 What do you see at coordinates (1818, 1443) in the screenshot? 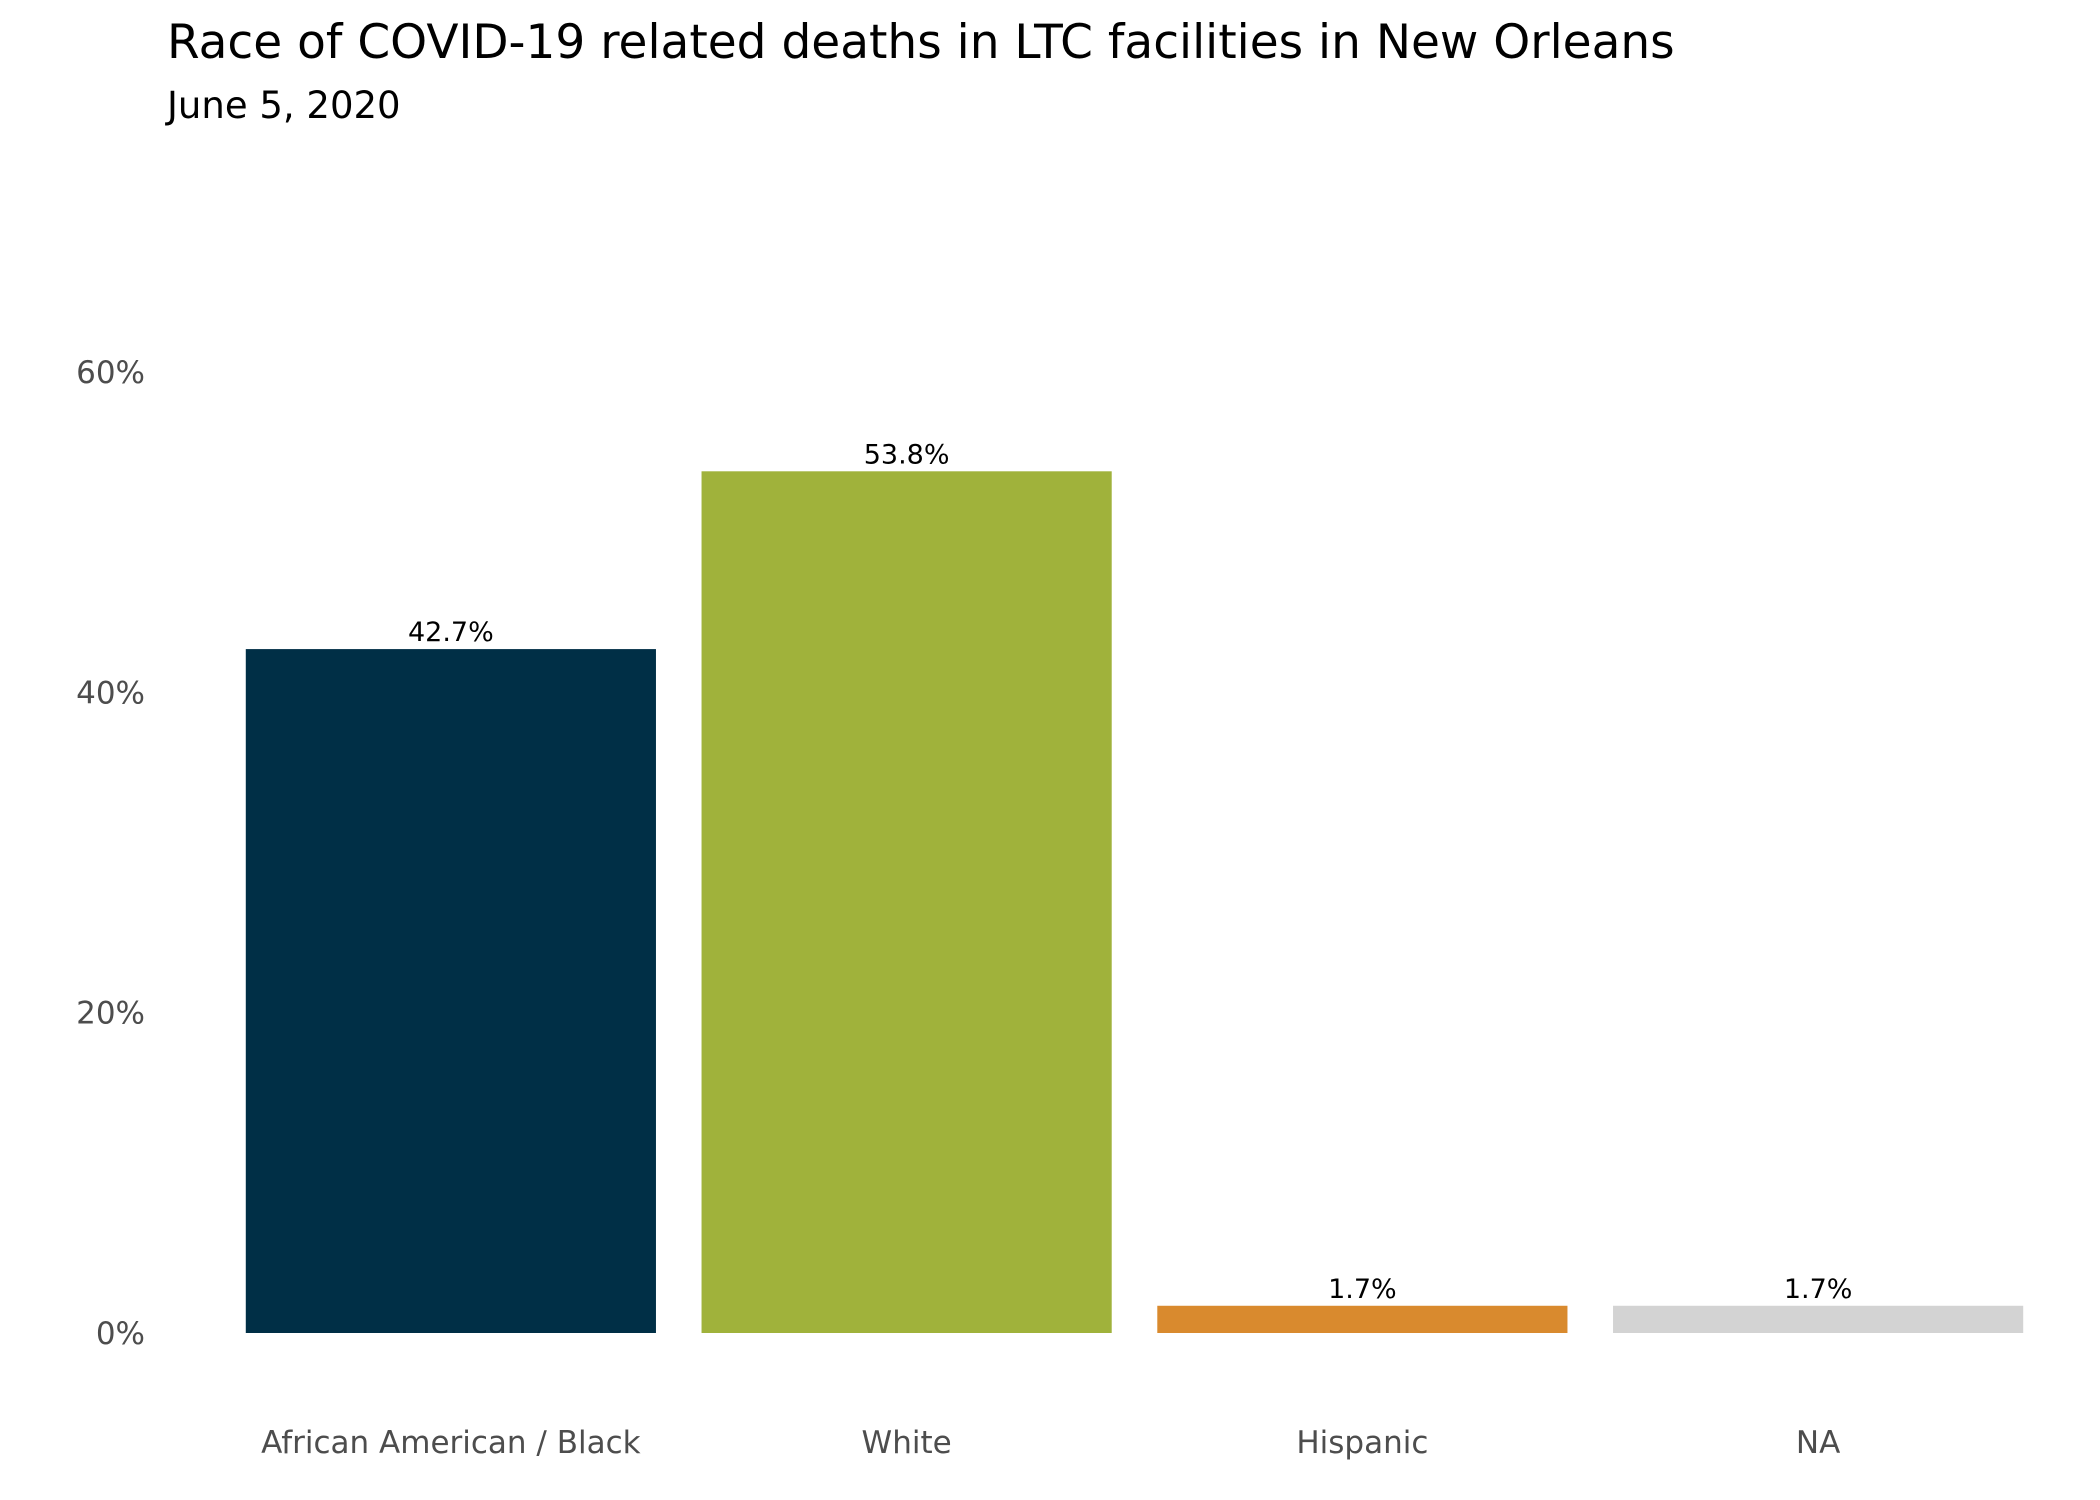
I see `x-category-label: NA` at bounding box center [1818, 1443].